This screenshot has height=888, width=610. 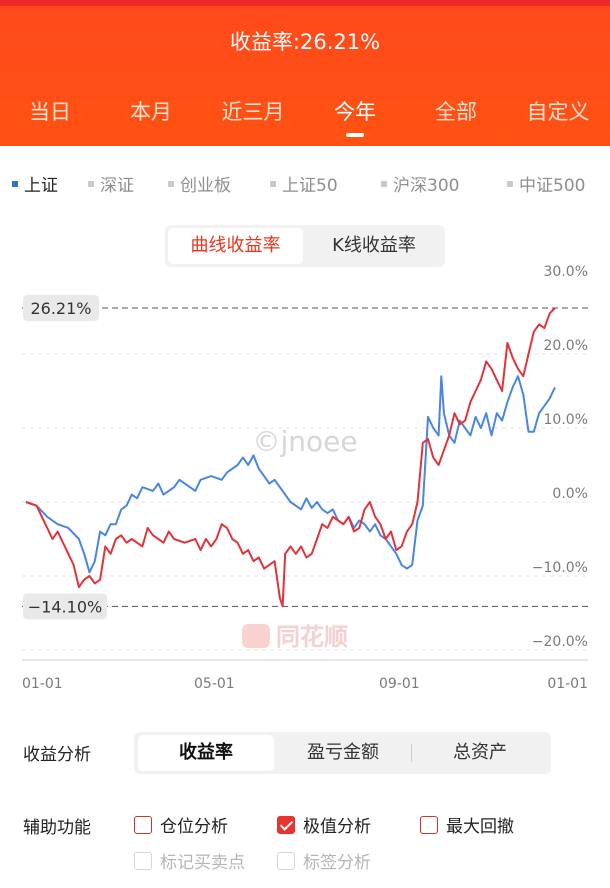 I want to click on tab-this-year: 今年, so click(x=355, y=112).